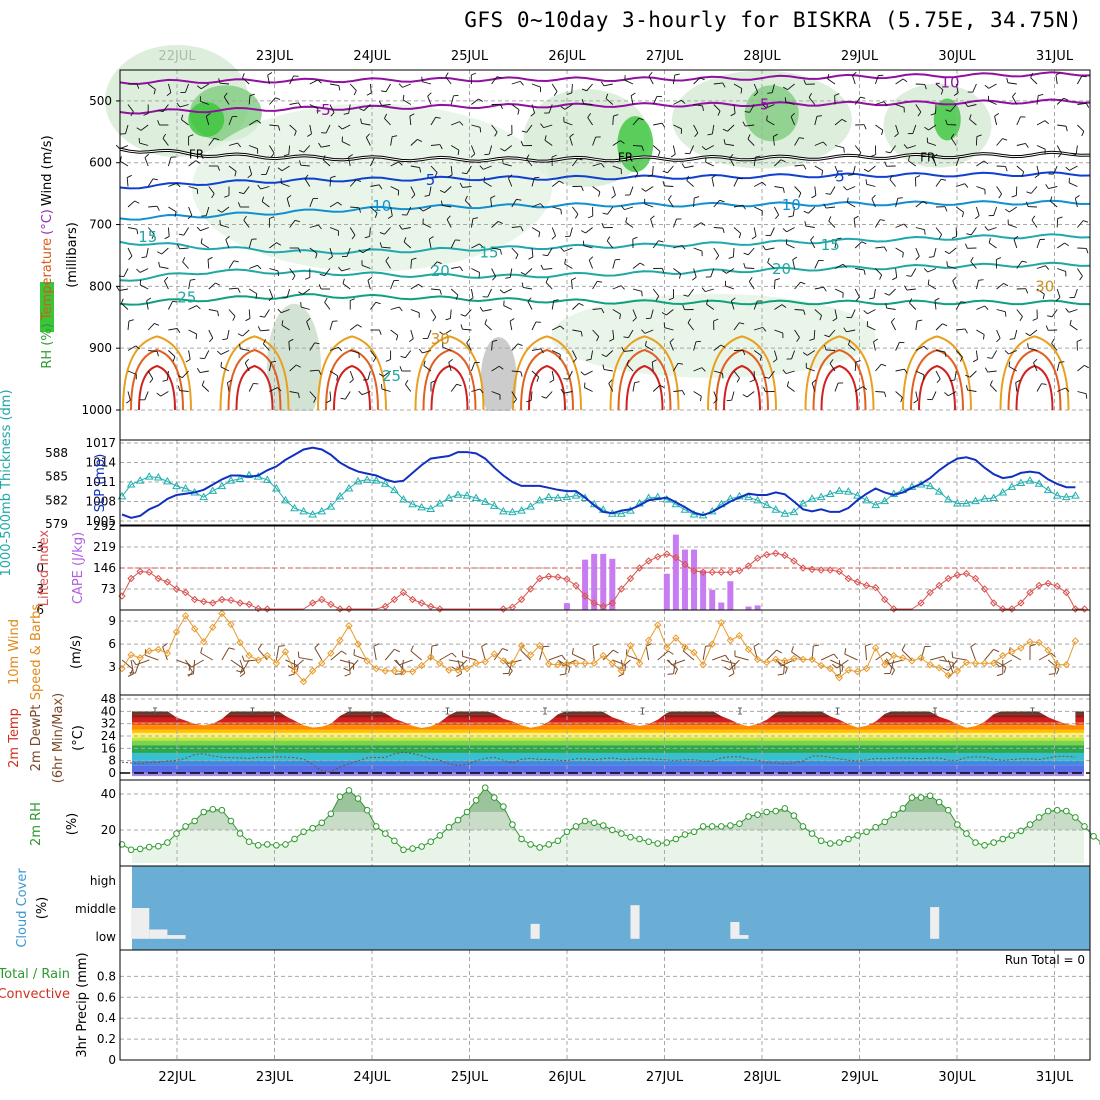 This screenshot has height=1100, width=1100. What do you see at coordinates (840, 176) in the screenshot?
I see `isotherm-label: 5` at bounding box center [840, 176].